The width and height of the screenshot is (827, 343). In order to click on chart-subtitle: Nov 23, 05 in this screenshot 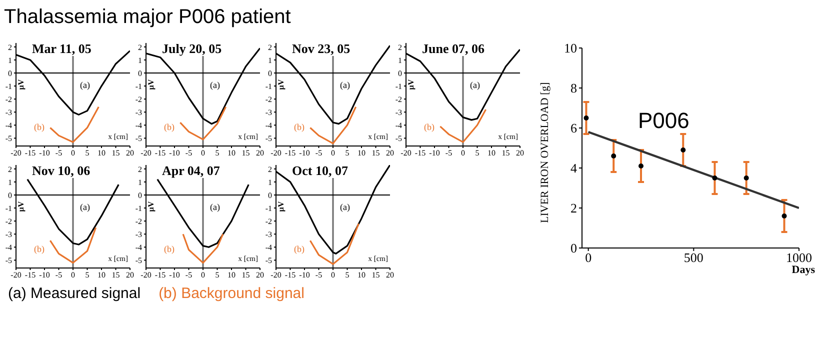, I will do `click(321, 48)`.